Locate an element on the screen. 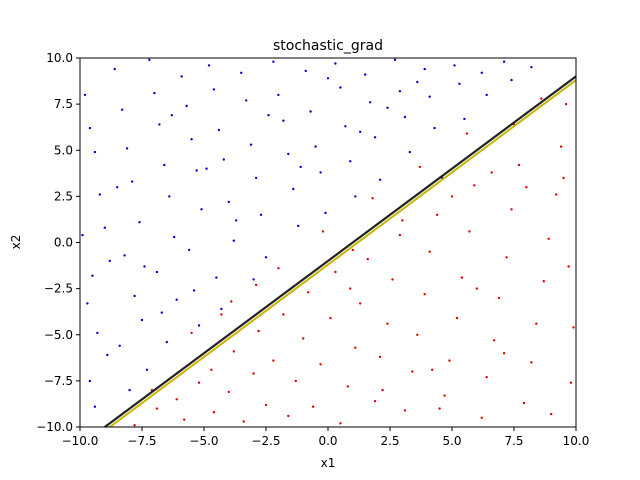 This screenshot has width=640, height=480. x-axis-ticks: −10.0 −7.5 −5.0 −2.5 0.0 2.5 5.0 7.5 10.0 is located at coordinates (325, 437).